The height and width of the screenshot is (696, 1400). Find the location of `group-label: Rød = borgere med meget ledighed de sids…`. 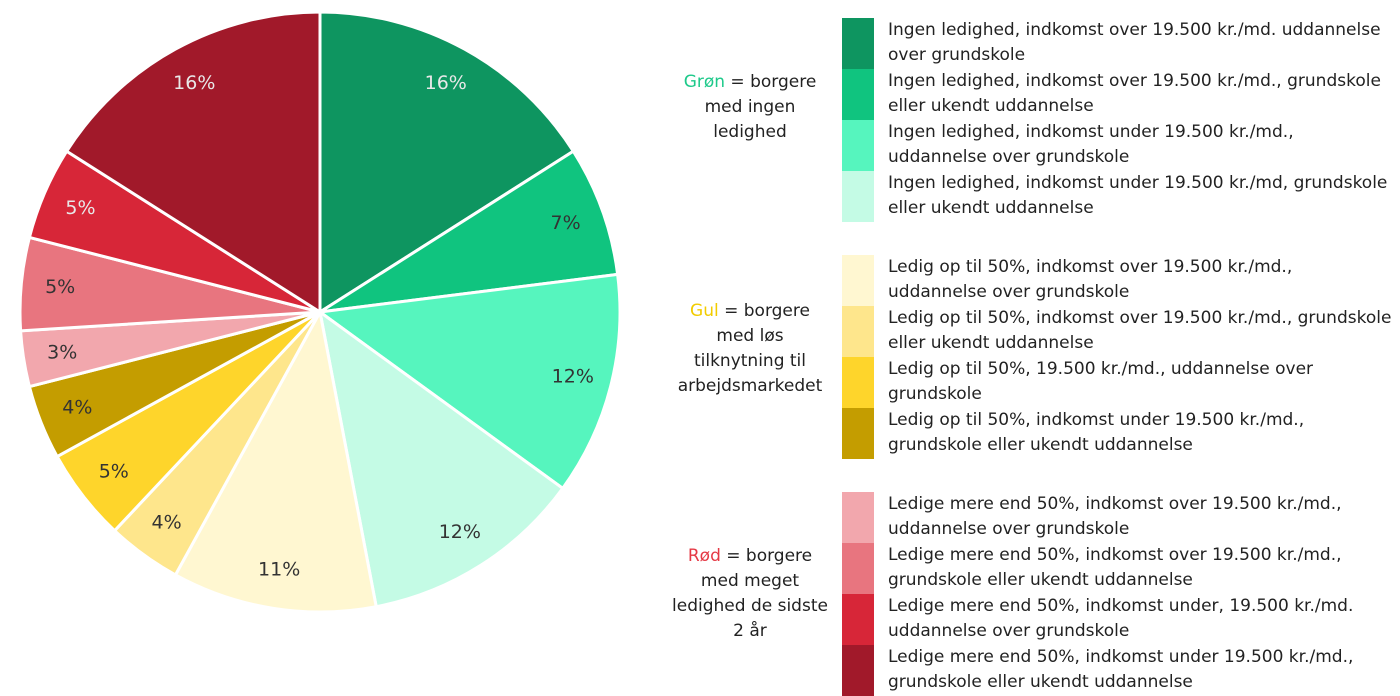

group-label: Rød = borgere med meget ledighed de sids… is located at coordinates (750, 594).